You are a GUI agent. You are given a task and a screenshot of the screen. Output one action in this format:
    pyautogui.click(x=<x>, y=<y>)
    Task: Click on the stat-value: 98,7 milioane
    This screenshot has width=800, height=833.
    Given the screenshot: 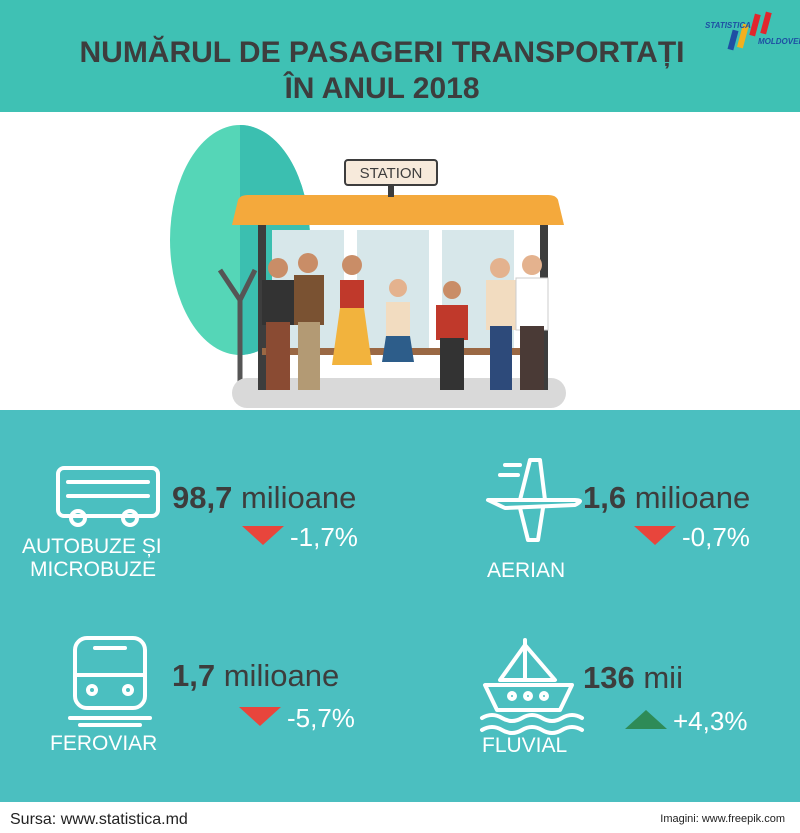 What is the action you would take?
    pyautogui.click(x=264, y=497)
    